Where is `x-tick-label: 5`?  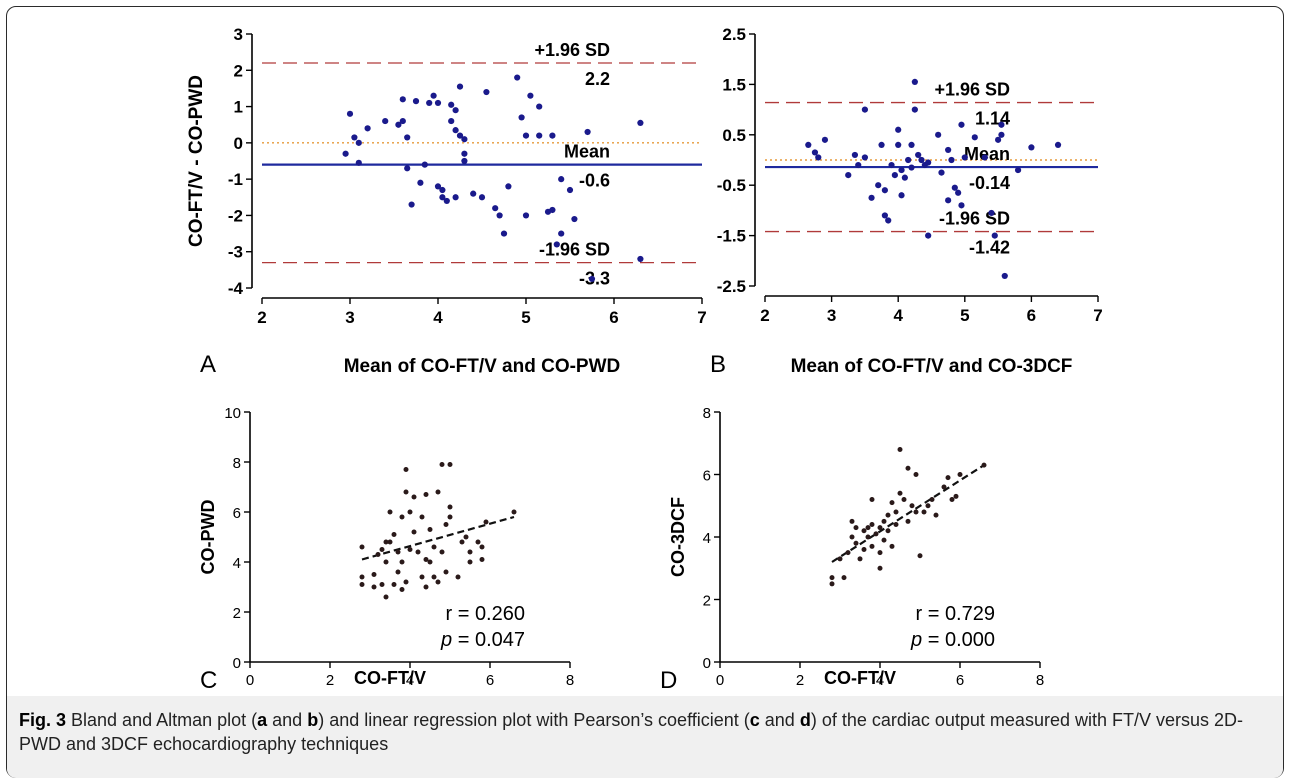 x-tick-label: 5 is located at coordinates (525, 317).